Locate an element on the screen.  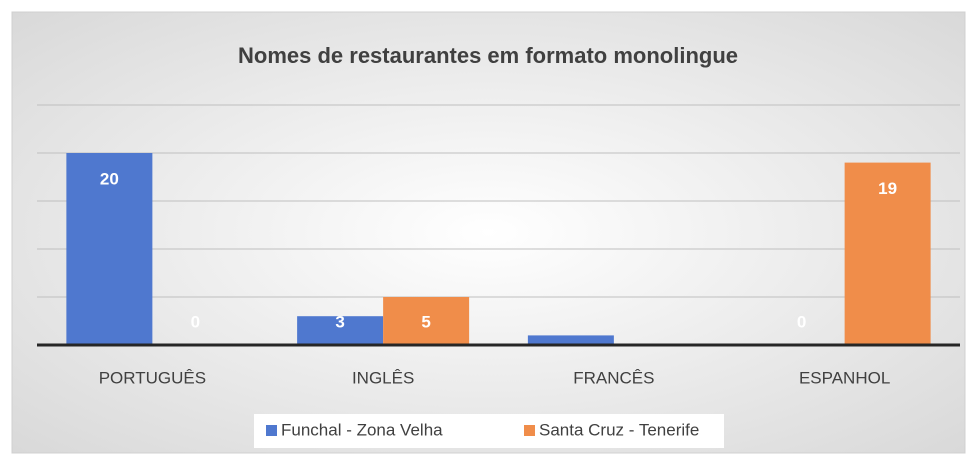
x-tick-label: ESPANHOL is located at coordinates (844, 377).